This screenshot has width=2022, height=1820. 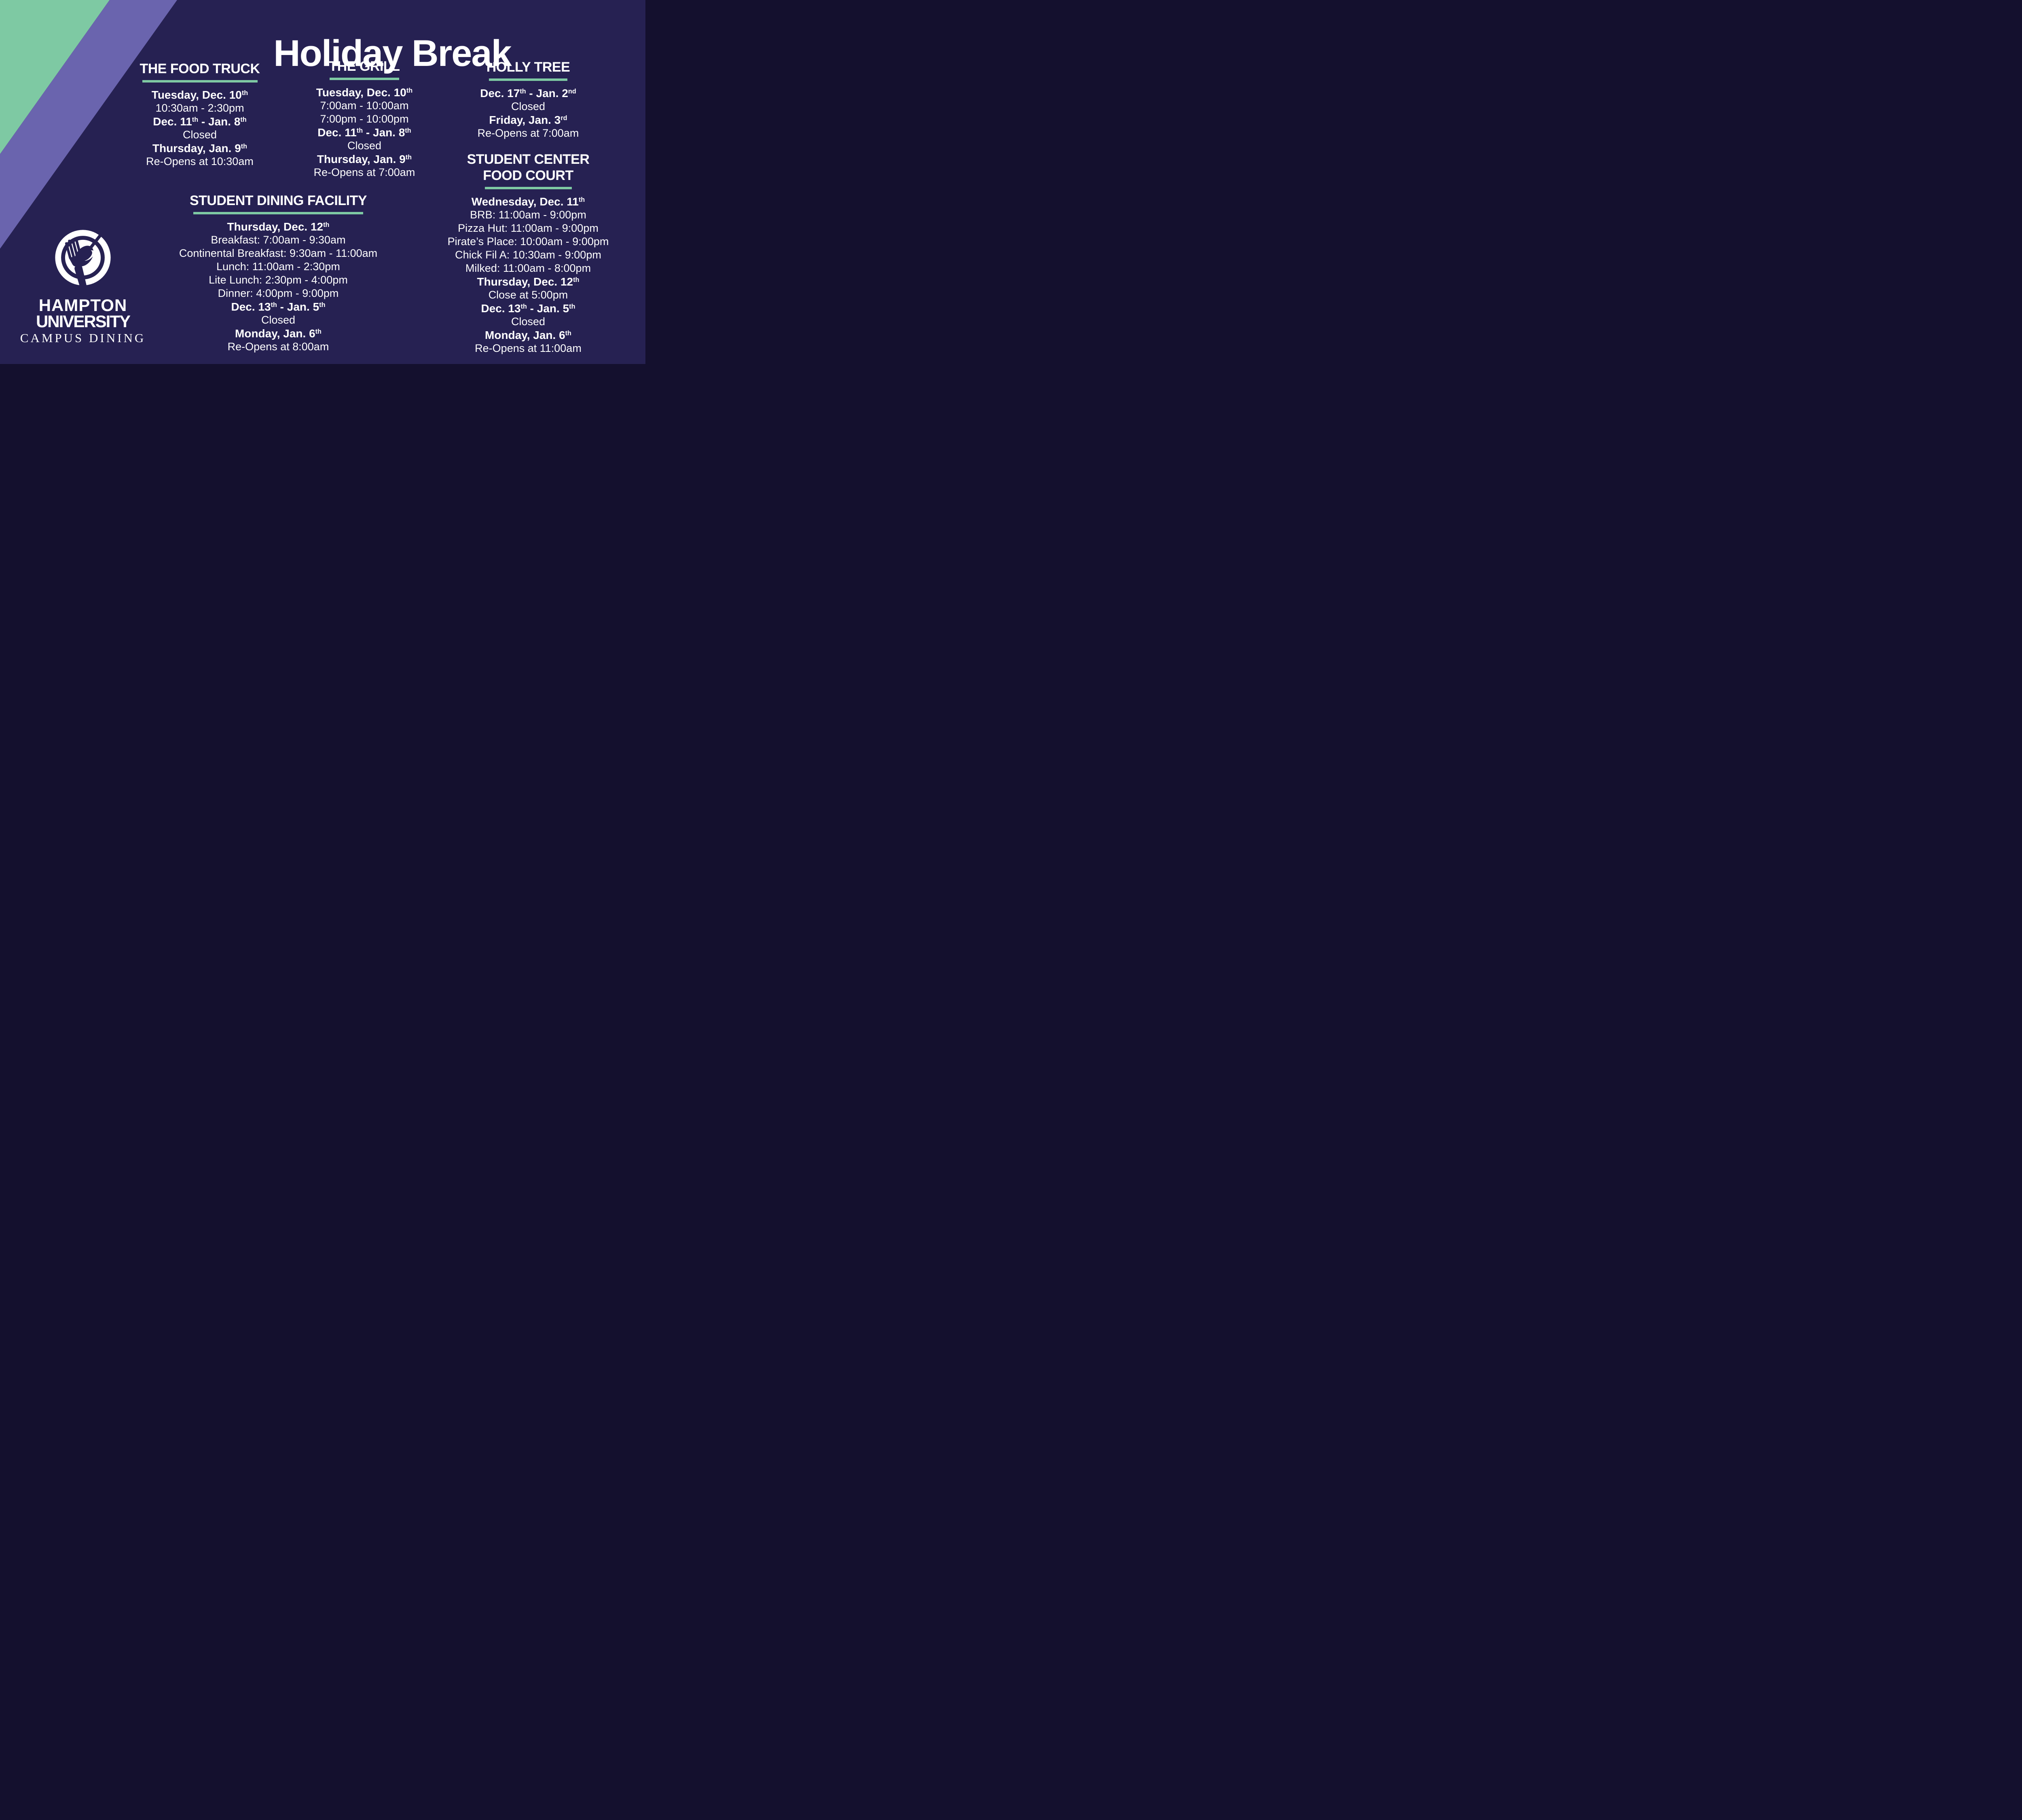 I want to click on ordinal-suffix: rd, so click(x=563, y=118).